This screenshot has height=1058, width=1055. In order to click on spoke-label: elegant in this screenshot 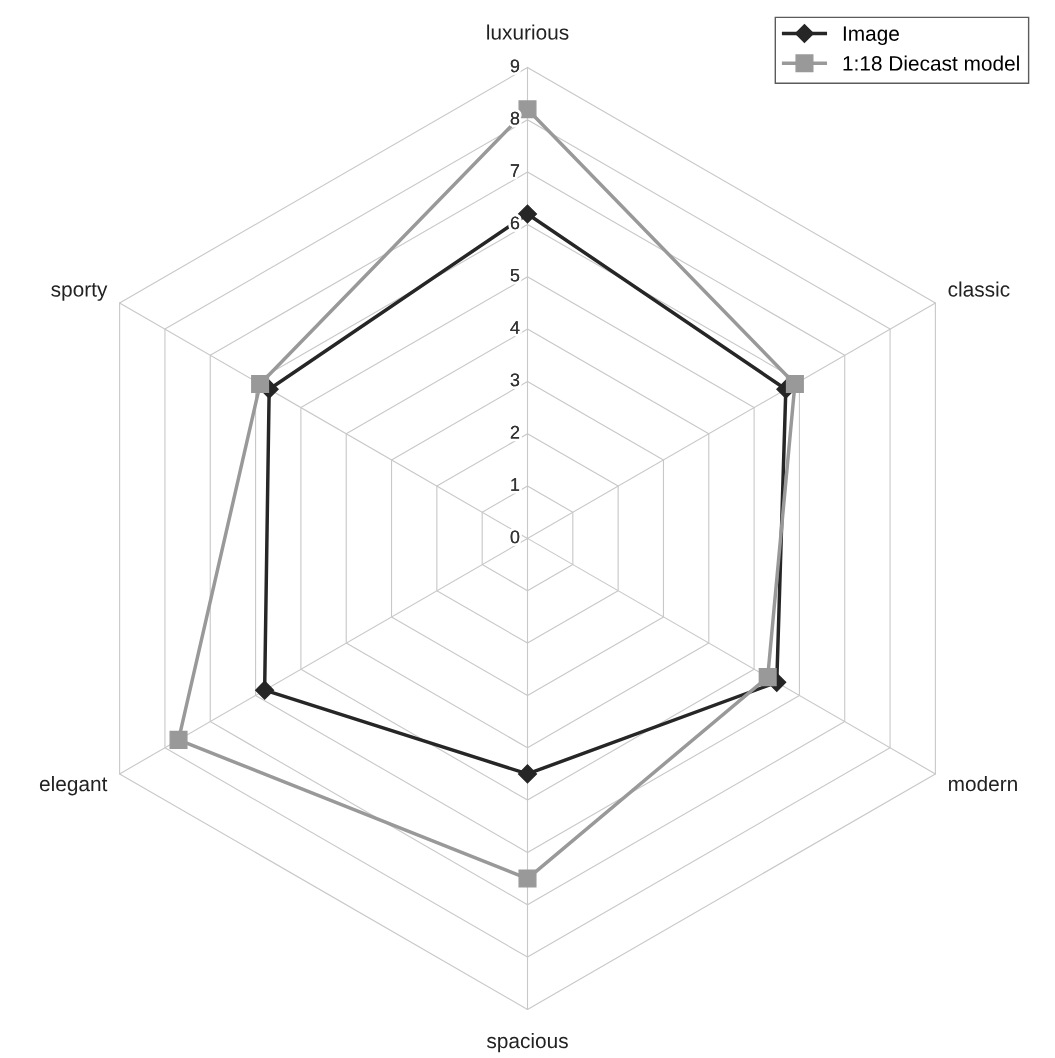, I will do `click(73, 785)`.